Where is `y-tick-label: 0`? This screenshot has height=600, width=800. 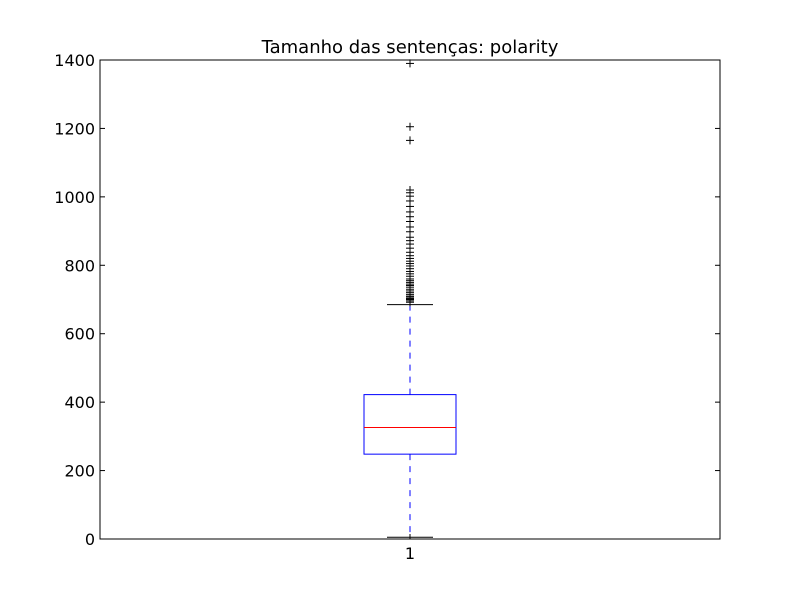
y-tick-label: 0 is located at coordinates (90, 539).